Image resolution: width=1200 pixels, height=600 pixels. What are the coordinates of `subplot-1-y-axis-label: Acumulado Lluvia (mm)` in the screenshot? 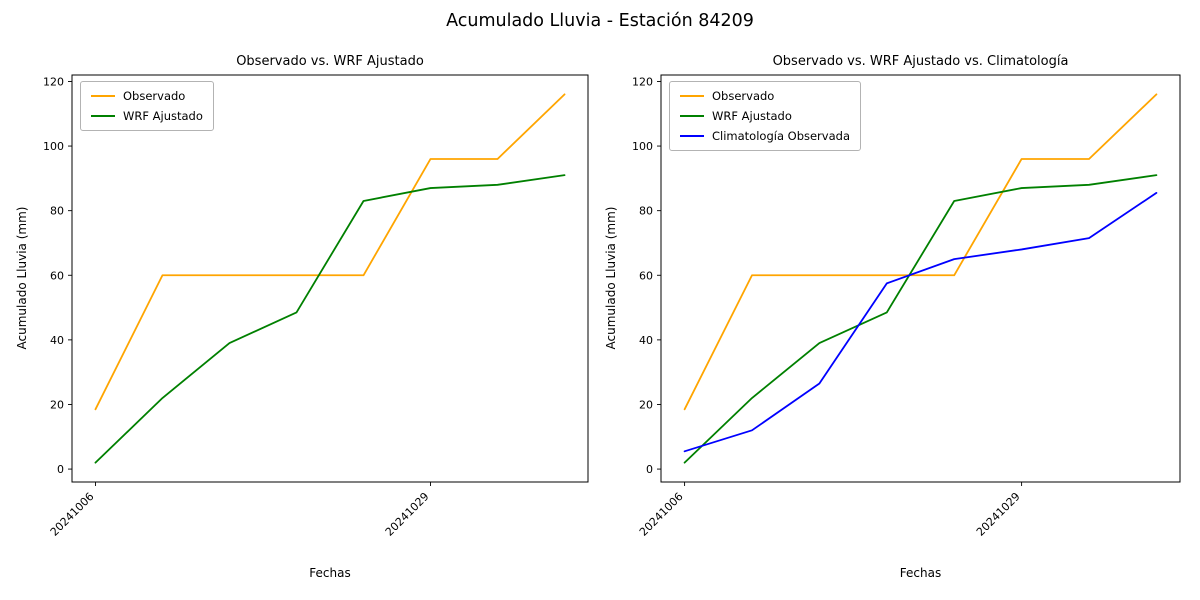 It's located at (22, 278).